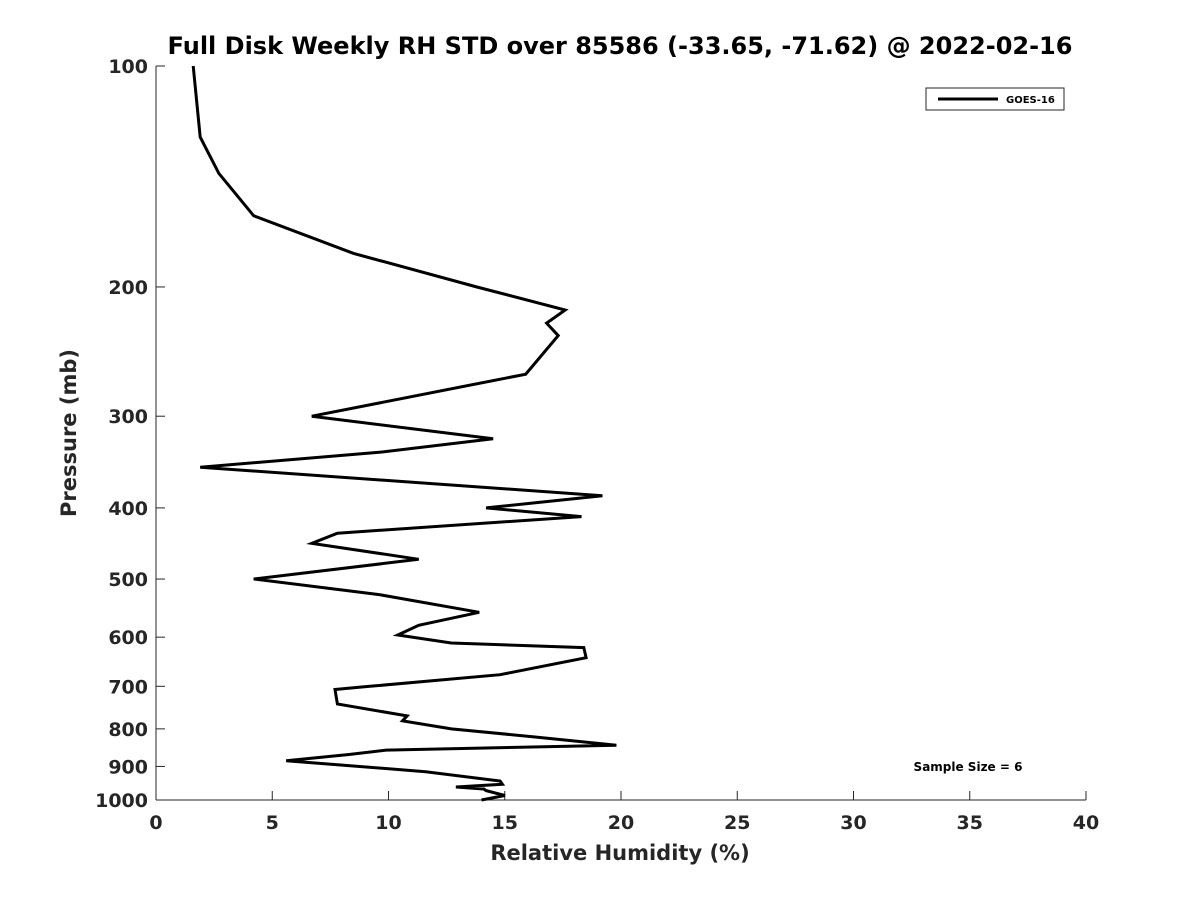  What do you see at coordinates (737, 823) in the screenshot?
I see `x-tick-label: 25` at bounding box center [737, 823].